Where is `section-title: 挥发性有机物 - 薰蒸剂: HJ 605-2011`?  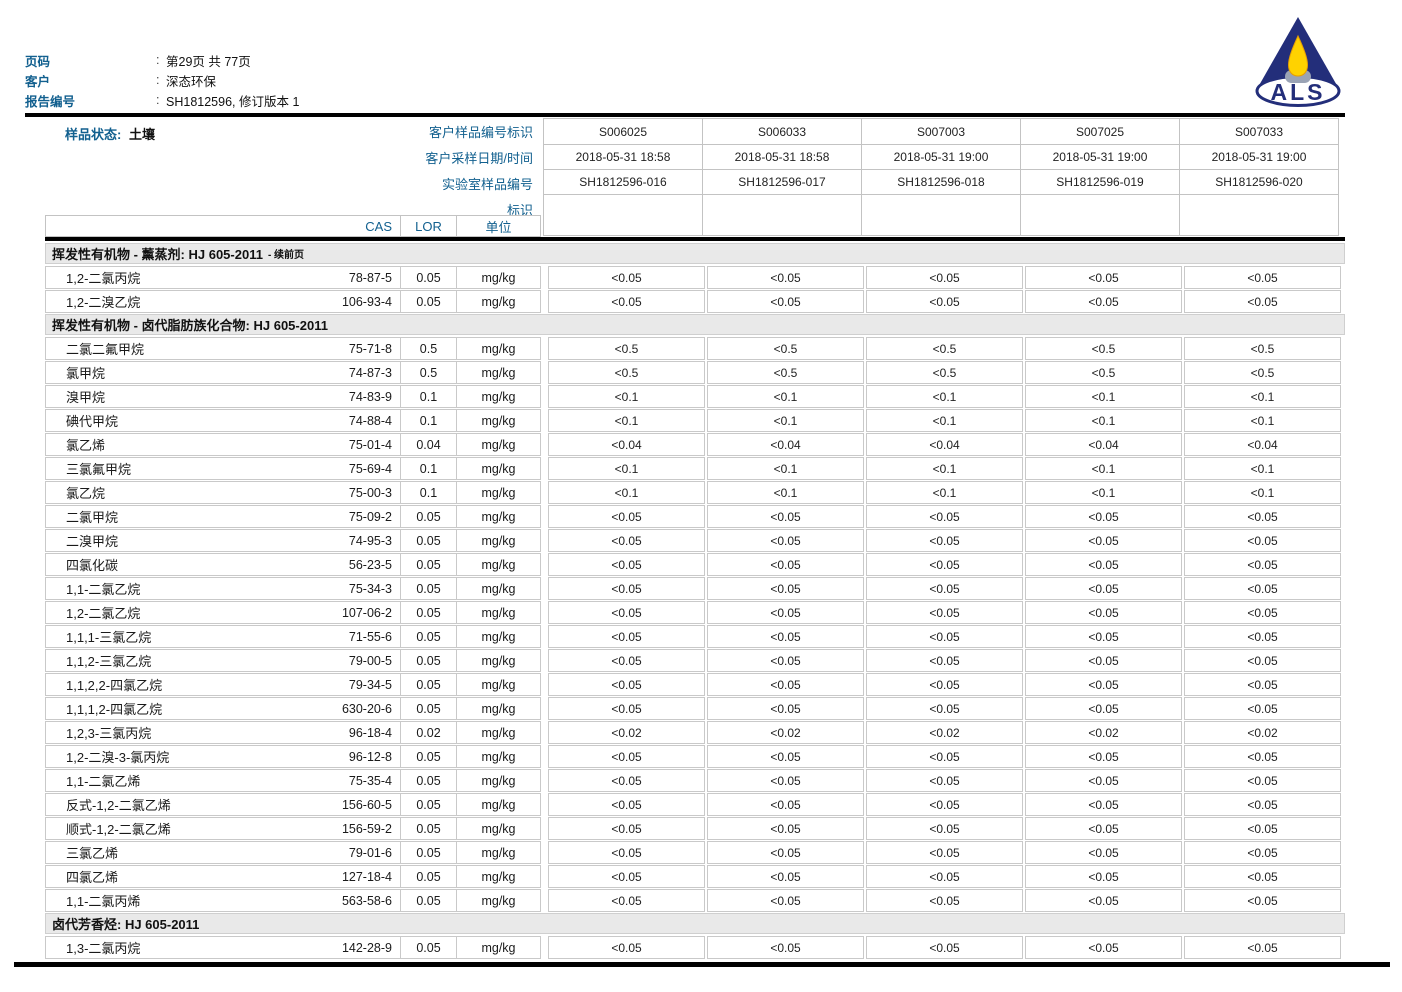 section-title: 挥发性有机物 - 薰蒸剂: HJ 605-2011 is located at coordinates (157, 254).